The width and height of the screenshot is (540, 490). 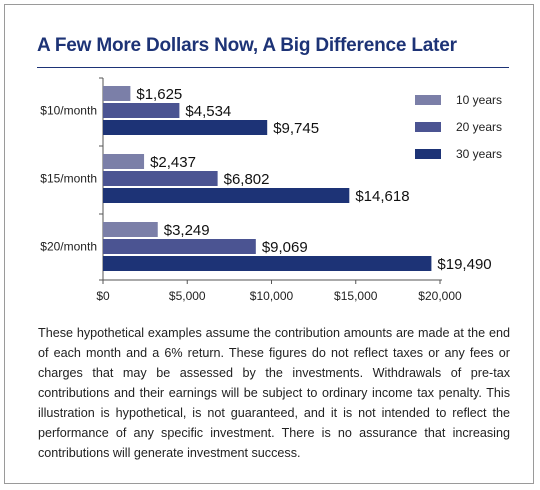 I want to click on bar-value-label: $4,534, so click(x=208, y=111).